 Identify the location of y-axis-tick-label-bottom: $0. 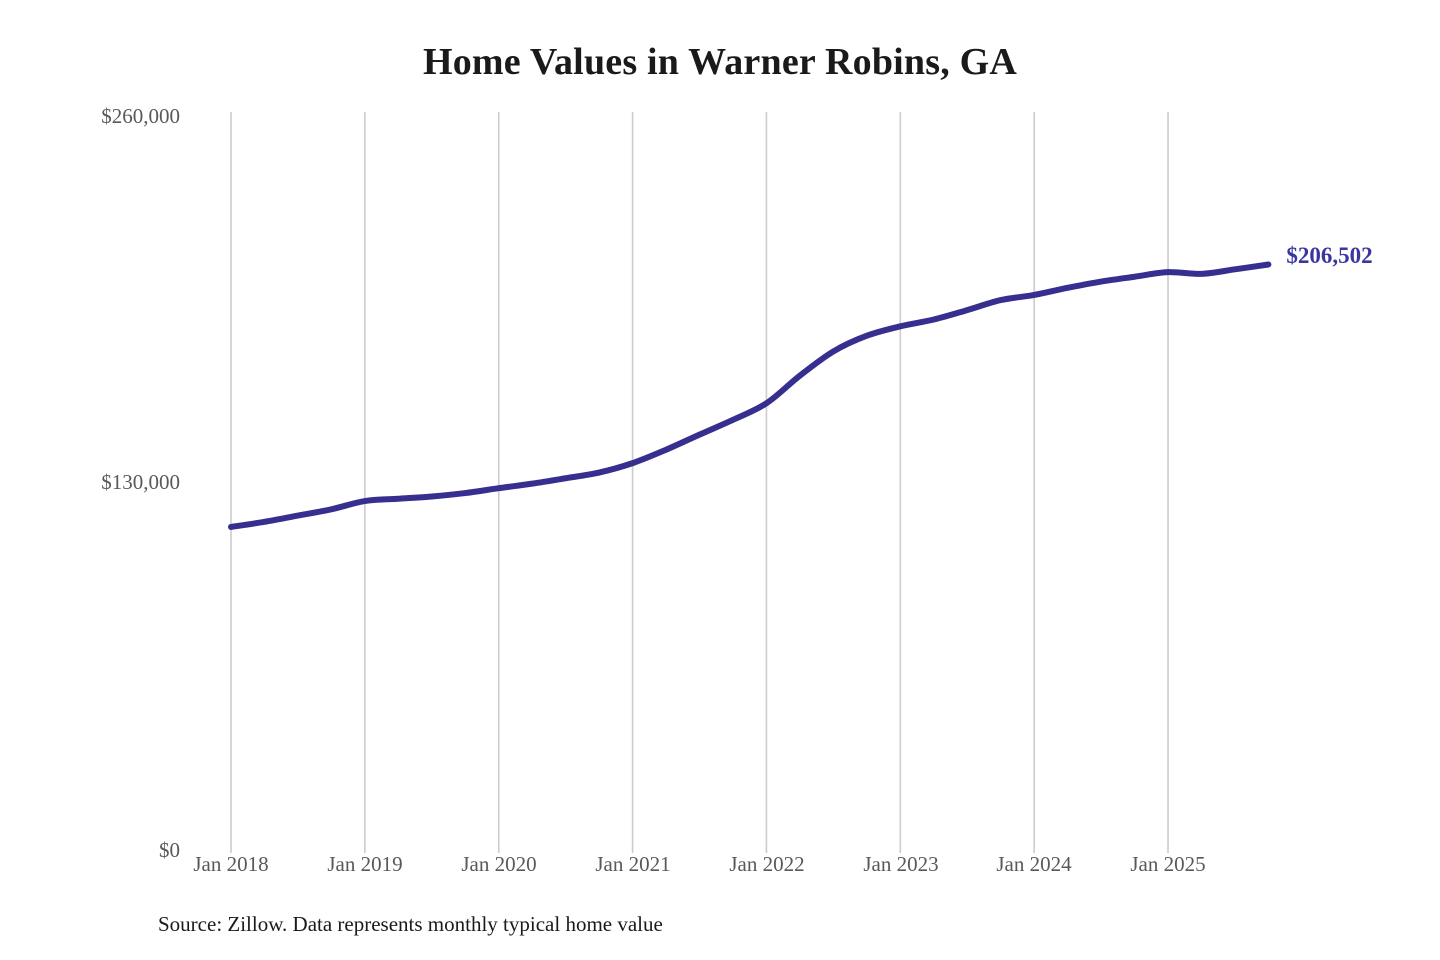
(169, 850).